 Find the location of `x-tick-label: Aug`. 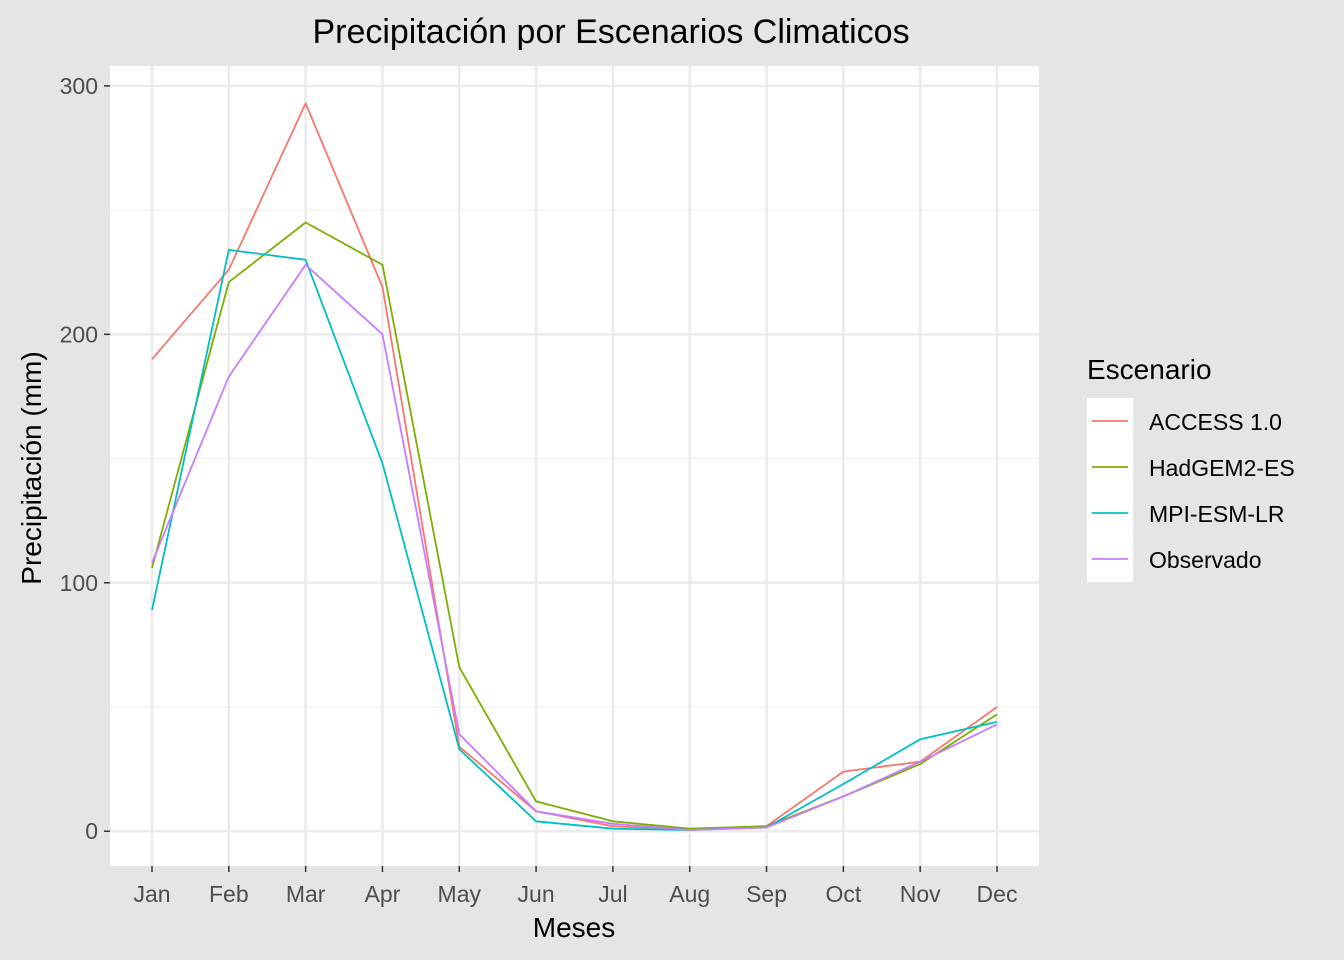

x-tick-label: Aug is located at coordinates (689, 894).